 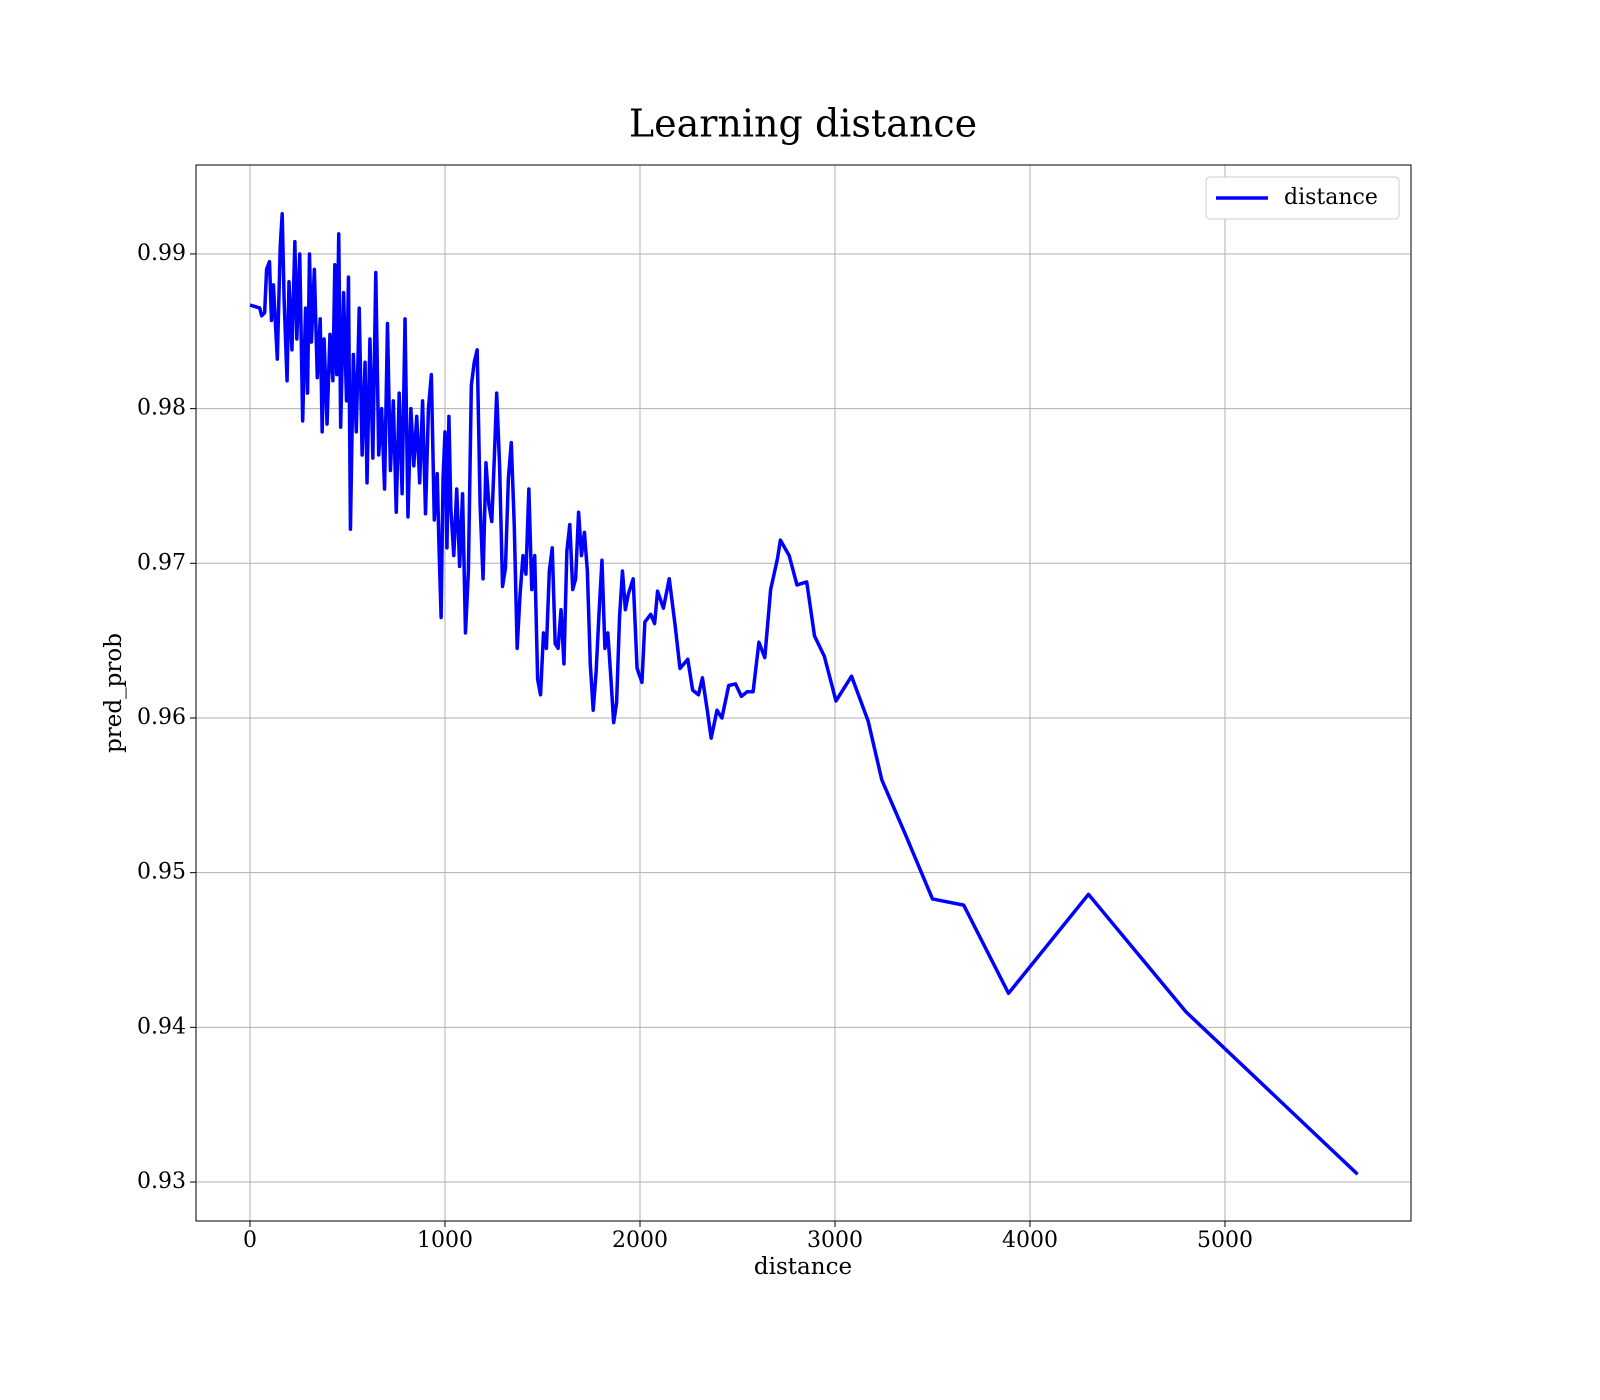 What do you see at coordinates (161, 1181) in the screenshot?
I see `y-tick-label: 0.93` at bounding box center [161, 1181].